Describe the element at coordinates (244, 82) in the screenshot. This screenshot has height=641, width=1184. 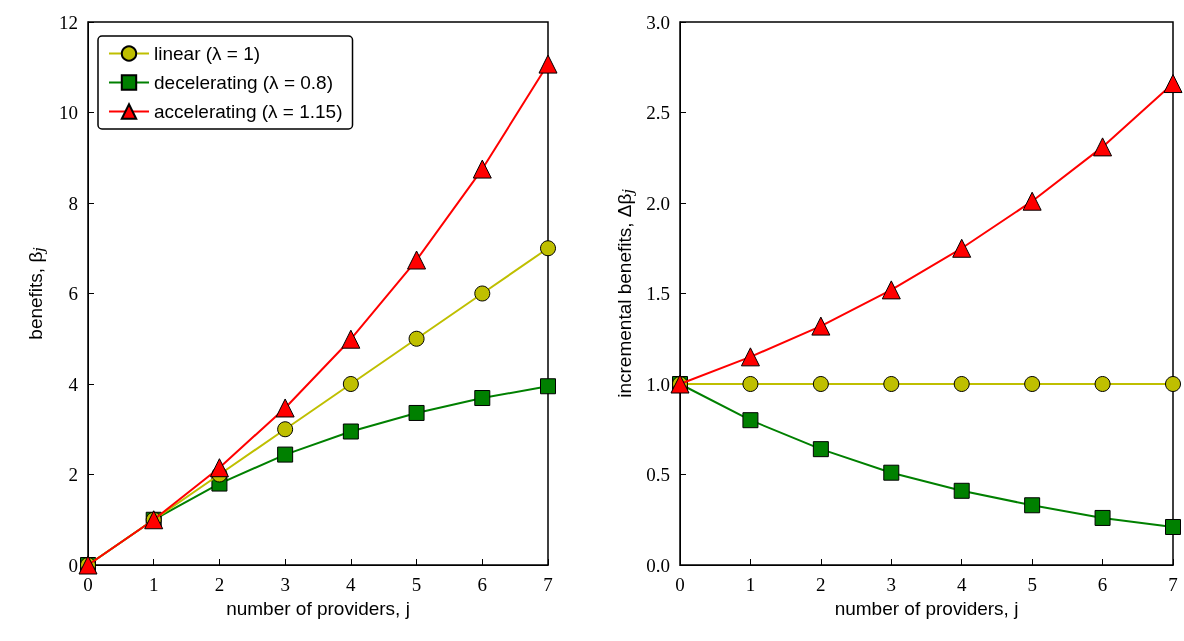
I see `legend-label: decelerating (λ = 0.8)` at that location.